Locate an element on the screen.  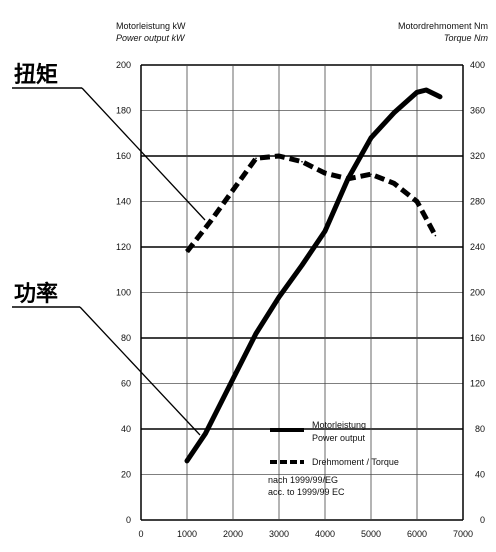
x-tick-label: 1000 is located at coordinates (187, 534).